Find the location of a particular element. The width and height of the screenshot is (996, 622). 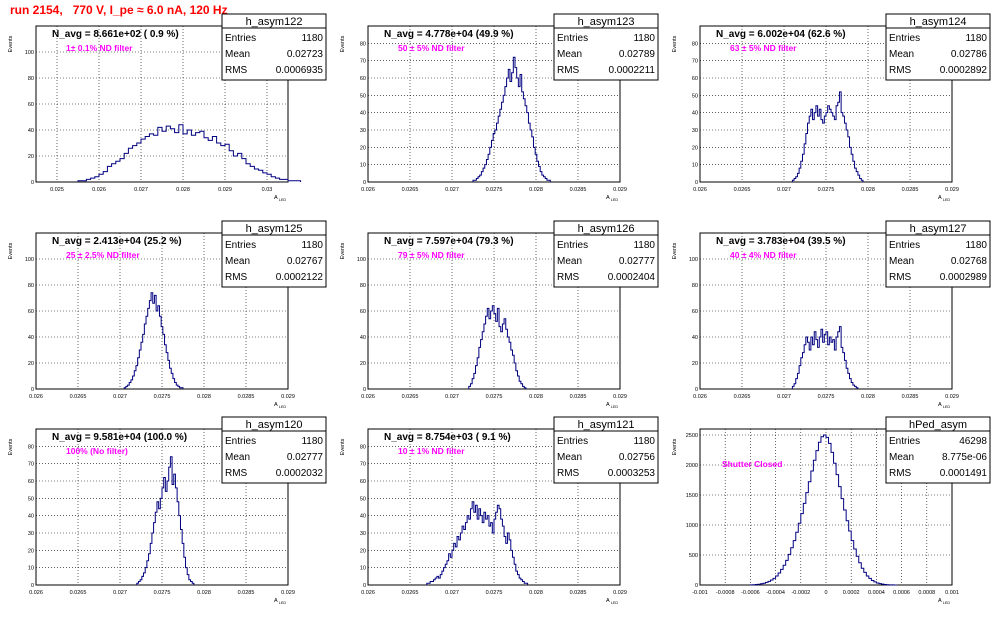

filter-label: 1± 0.1% ND filter is located at coordinates (99, 48).